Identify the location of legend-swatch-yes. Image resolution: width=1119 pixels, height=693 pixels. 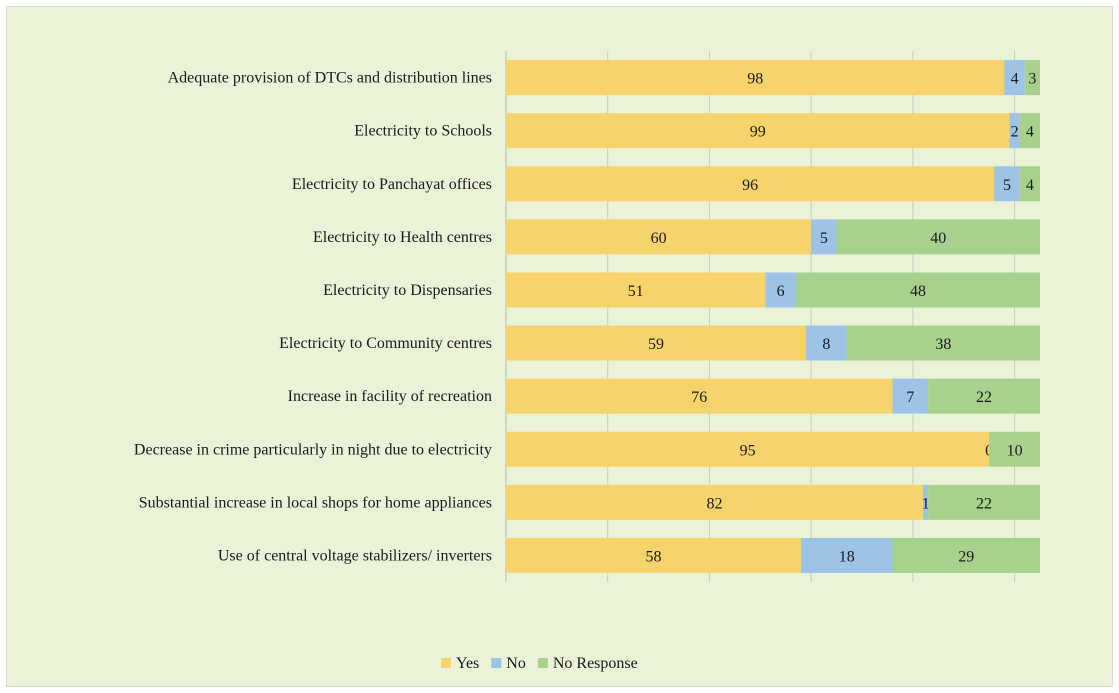
(446, 663).